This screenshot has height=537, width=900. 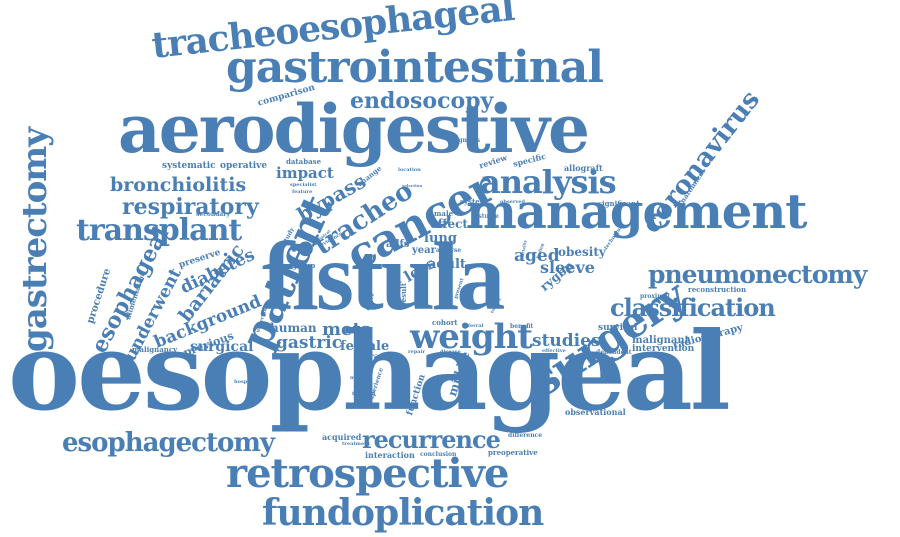 I want to click on word-proximal: proximal, so click(x=655, y=296).